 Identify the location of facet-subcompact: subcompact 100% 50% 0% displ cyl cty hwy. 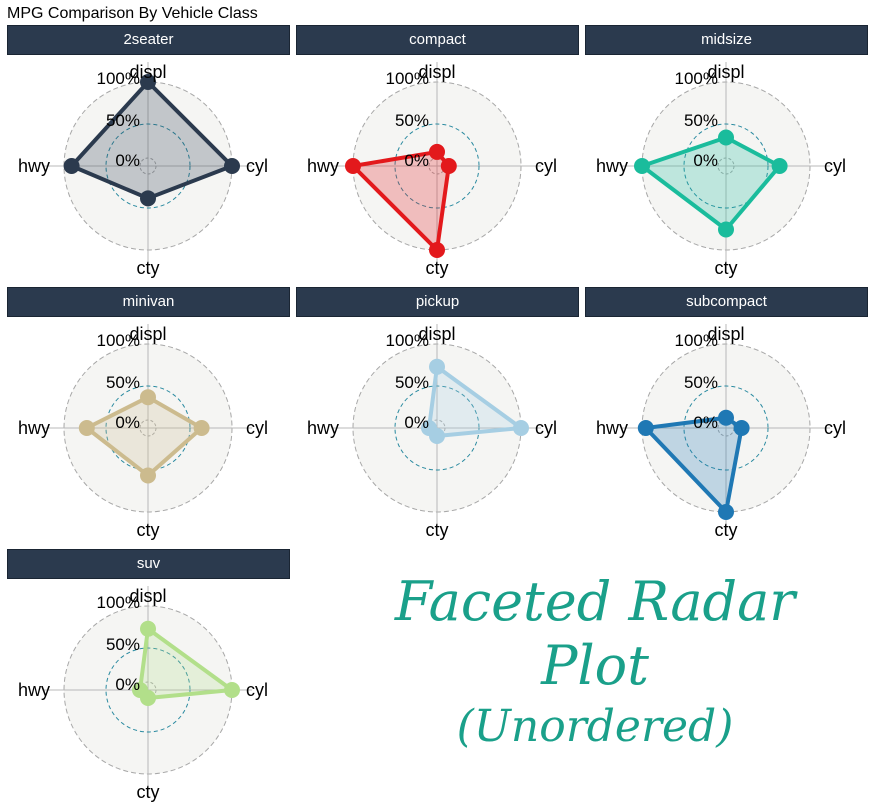
(726, 417).